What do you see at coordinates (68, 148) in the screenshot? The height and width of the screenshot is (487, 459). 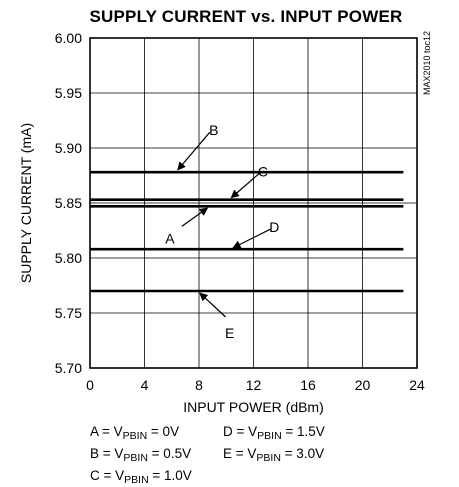 I see `y-tick-label: 5.90` at bounding box center [68, 148].